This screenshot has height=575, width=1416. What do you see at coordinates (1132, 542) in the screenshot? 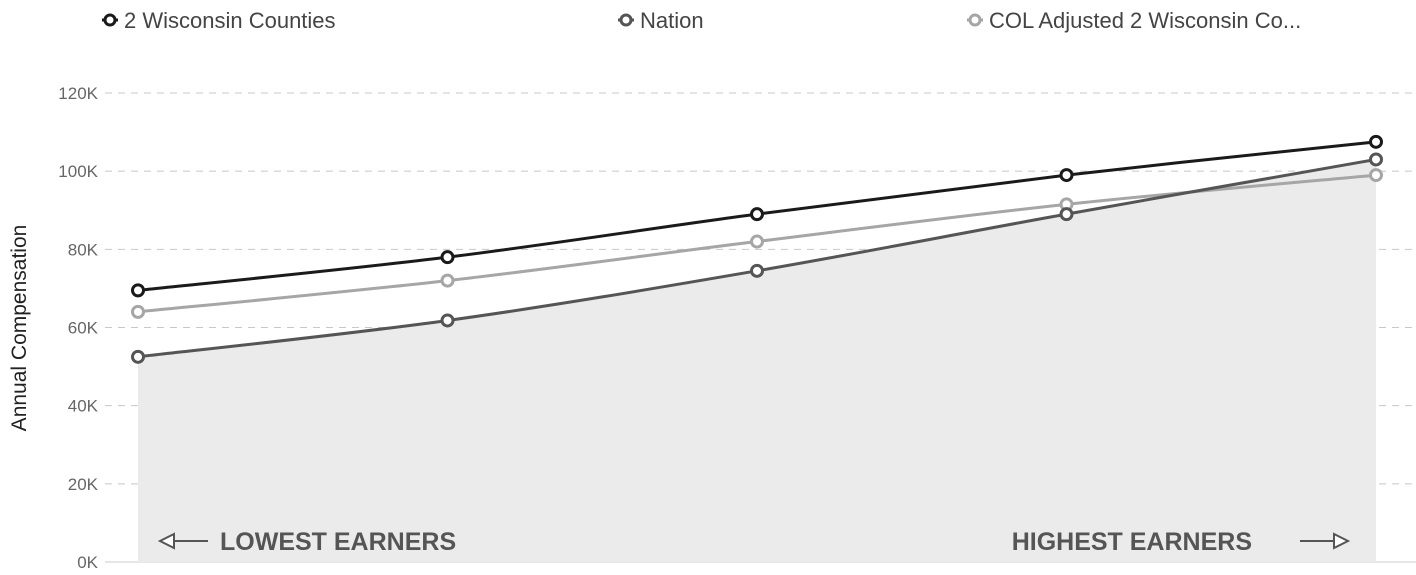
I see `highest-earners-label: HIGHEST EARNERS` at bounding box center [1132, 542].